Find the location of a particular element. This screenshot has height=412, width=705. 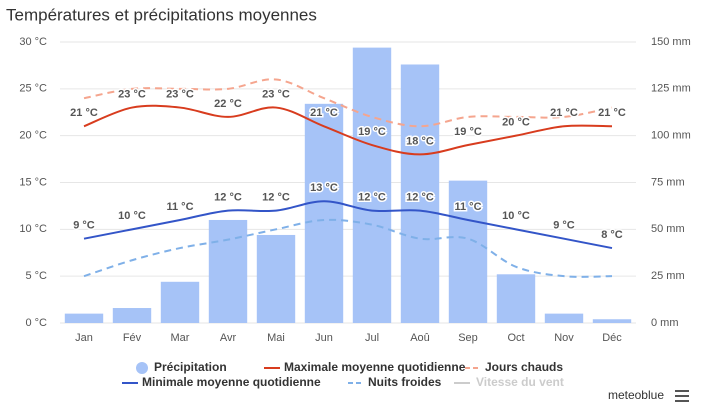

value-label: 22 °C is located at coordinates (228, 104).